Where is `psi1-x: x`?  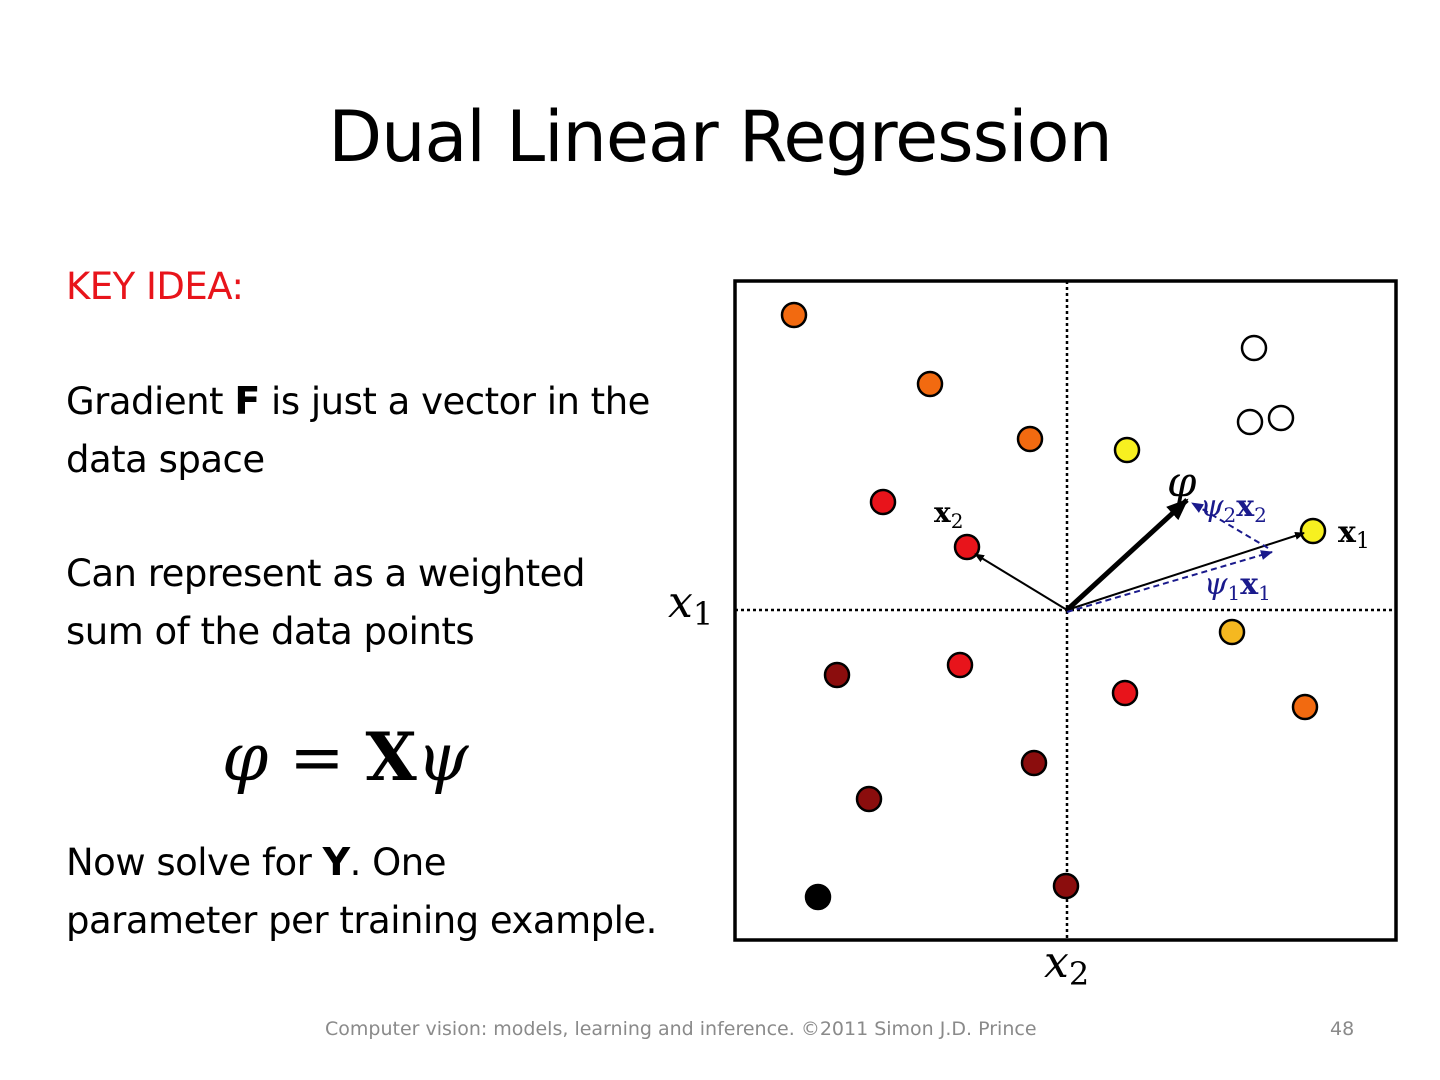
psi1-x: x is located at coordinates (1249, 584).